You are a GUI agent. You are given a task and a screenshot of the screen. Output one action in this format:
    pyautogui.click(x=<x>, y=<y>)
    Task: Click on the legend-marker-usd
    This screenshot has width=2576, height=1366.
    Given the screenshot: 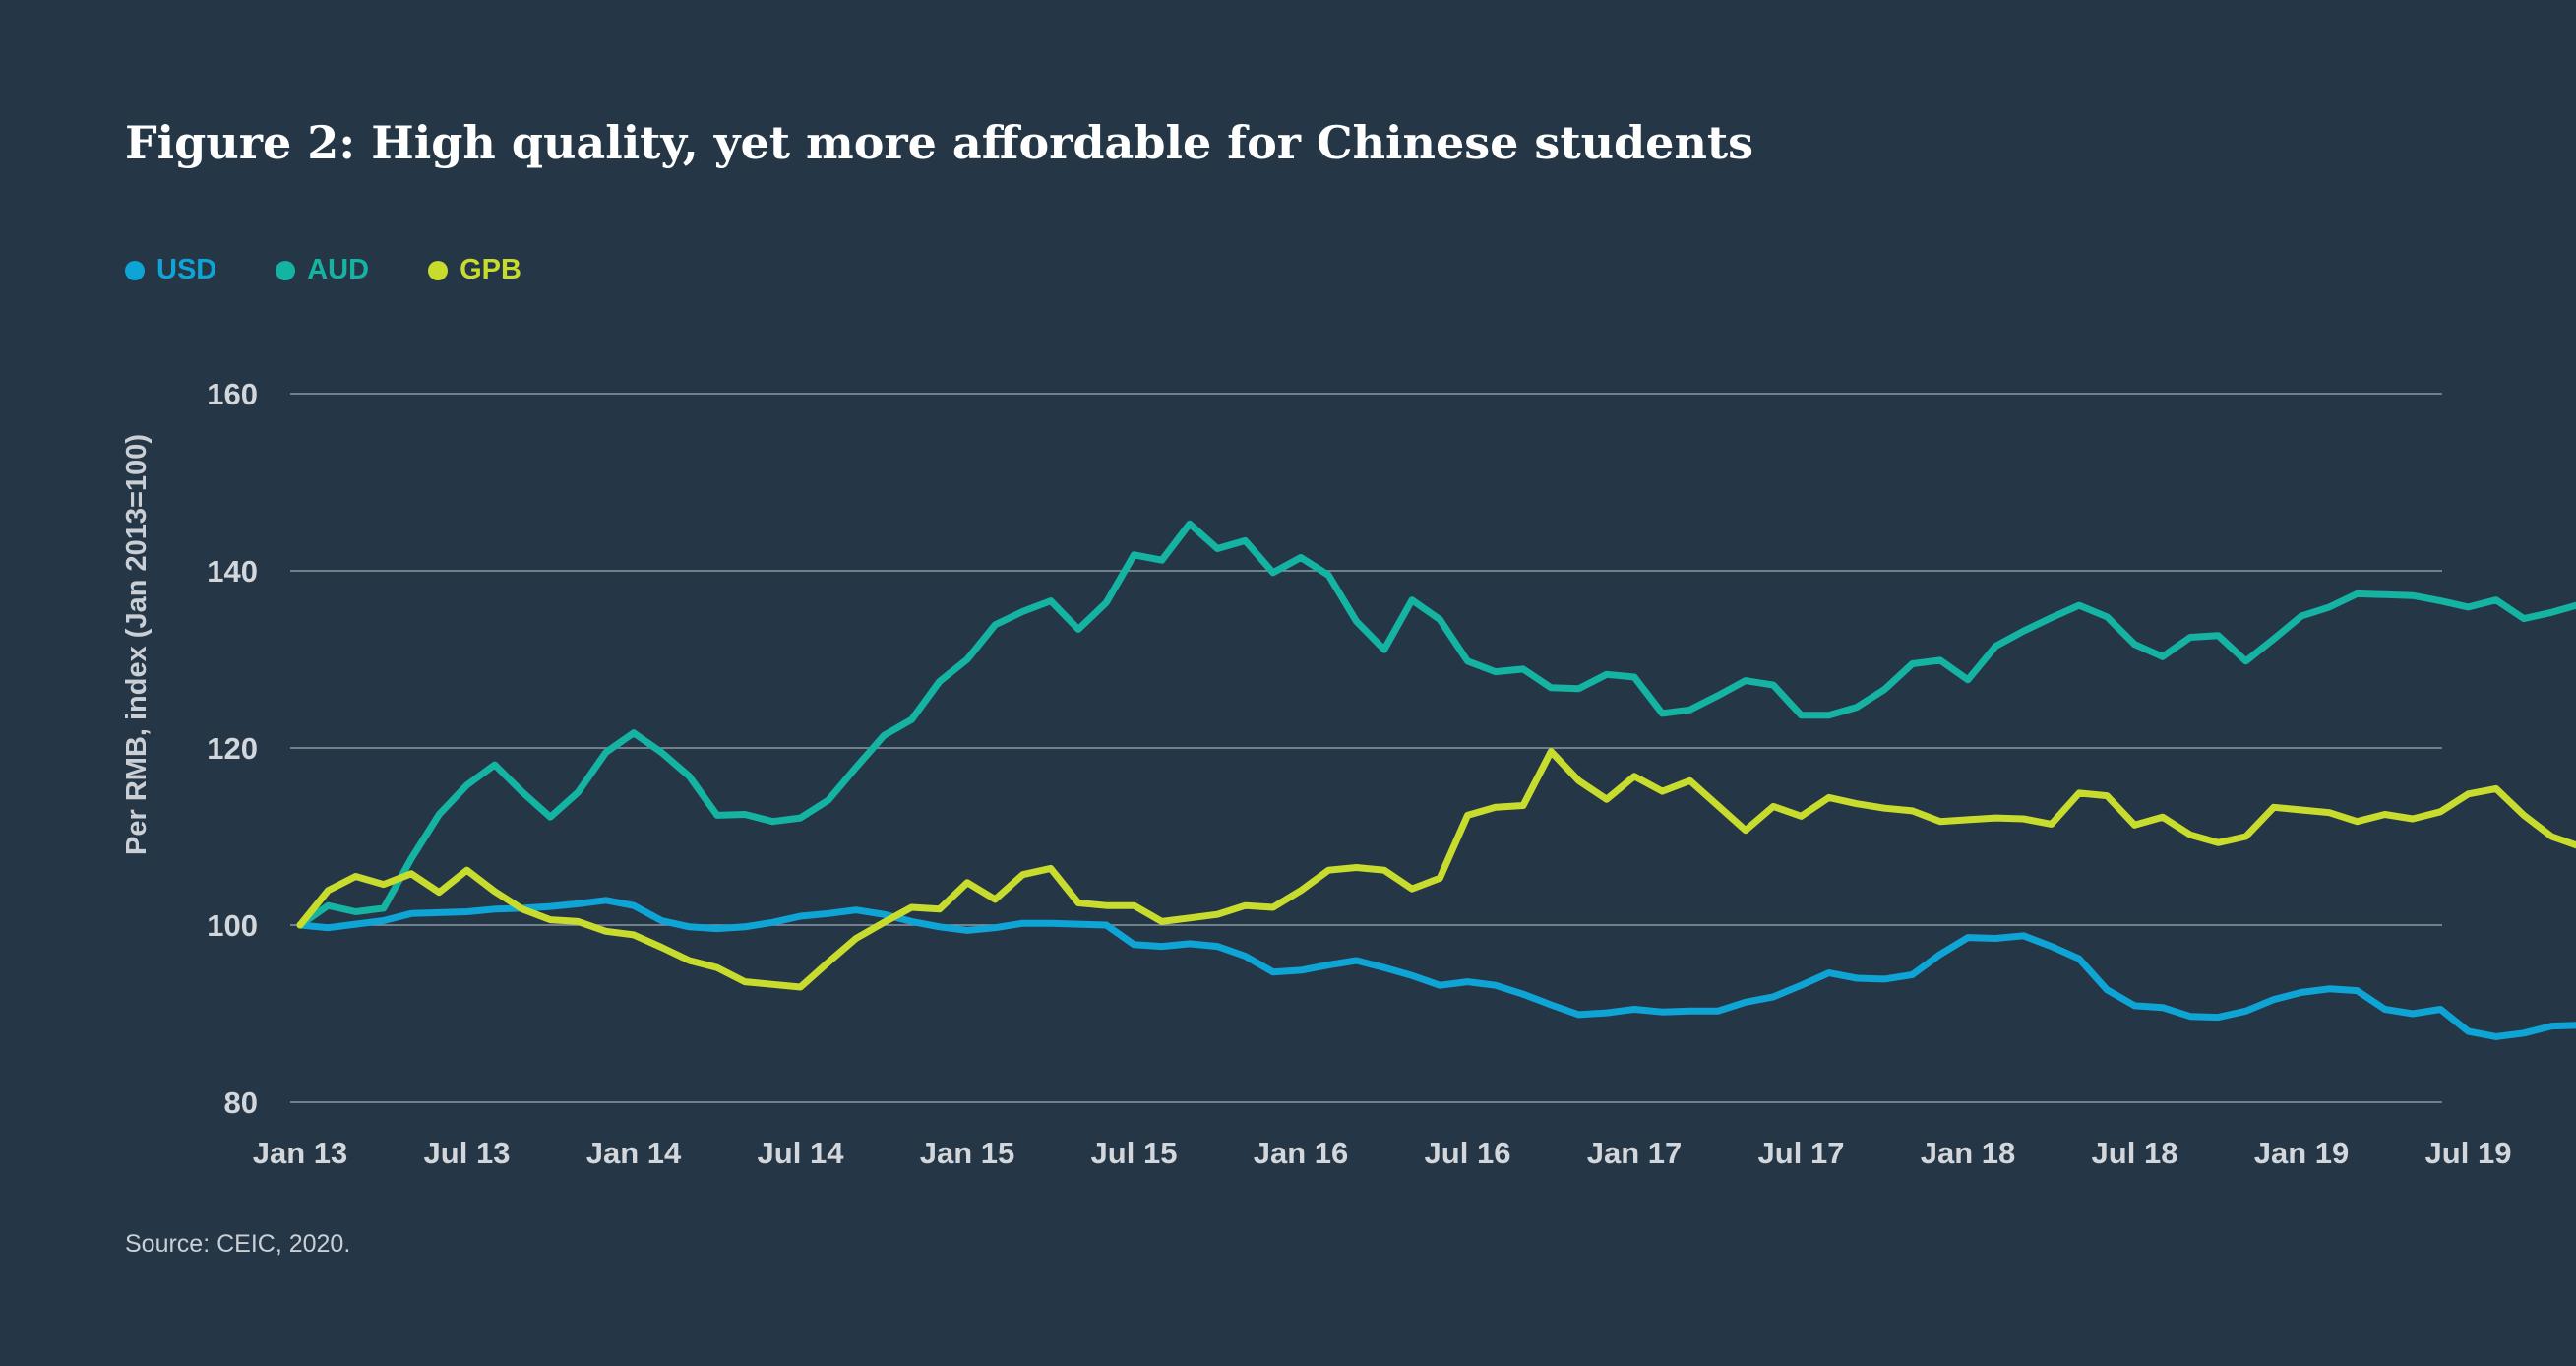 What is the action you would take?
    pyautogui.click(x=135, y=270)
    